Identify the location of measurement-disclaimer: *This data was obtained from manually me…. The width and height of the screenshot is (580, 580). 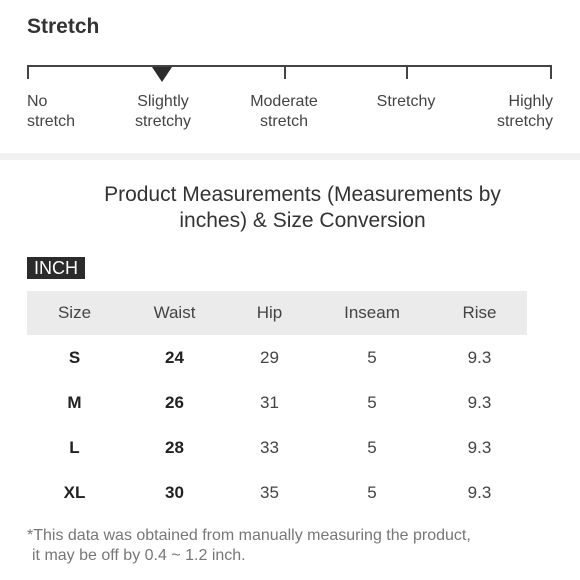
(249, 545).